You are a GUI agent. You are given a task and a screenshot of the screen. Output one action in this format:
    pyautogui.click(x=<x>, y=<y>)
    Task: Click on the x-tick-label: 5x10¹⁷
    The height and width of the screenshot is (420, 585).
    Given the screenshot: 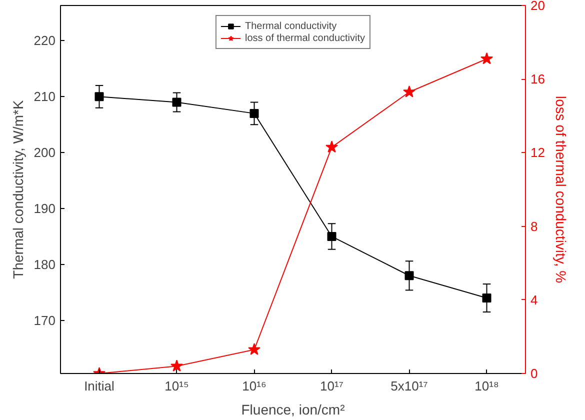 What is the action you would take?
    pyautogui.click(x=409, y=386)
    